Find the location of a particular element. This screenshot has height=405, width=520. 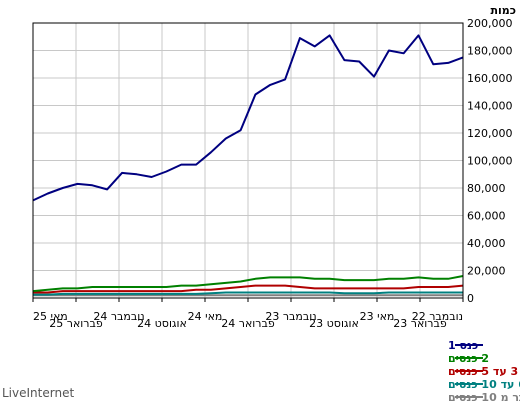

y-tick-label: 200,000 is located at coordinates (490, 23).